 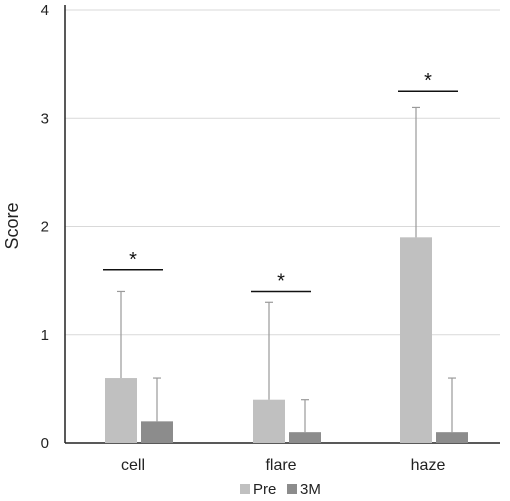 What do you see at coordinates (45, 227) in the screenshot?
I see `y-tick-label: 2` at bounding box center [45, 227].